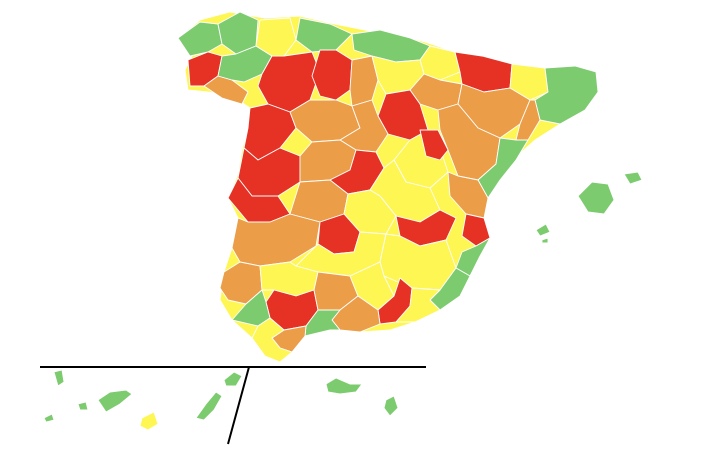  Describe the element at coordinates (468, 195) in the screenshot. I see `region-valencia-orange` at that location.